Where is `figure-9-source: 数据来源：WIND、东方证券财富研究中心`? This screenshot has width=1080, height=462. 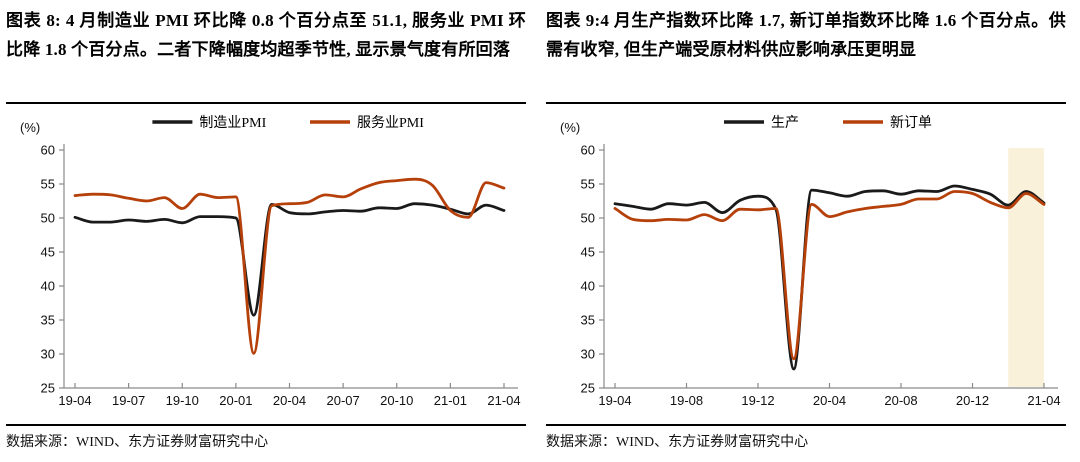
figure-9-source: 数据来源：WIND、东方证券财富研究中心 is located at coordinates (677, 442).